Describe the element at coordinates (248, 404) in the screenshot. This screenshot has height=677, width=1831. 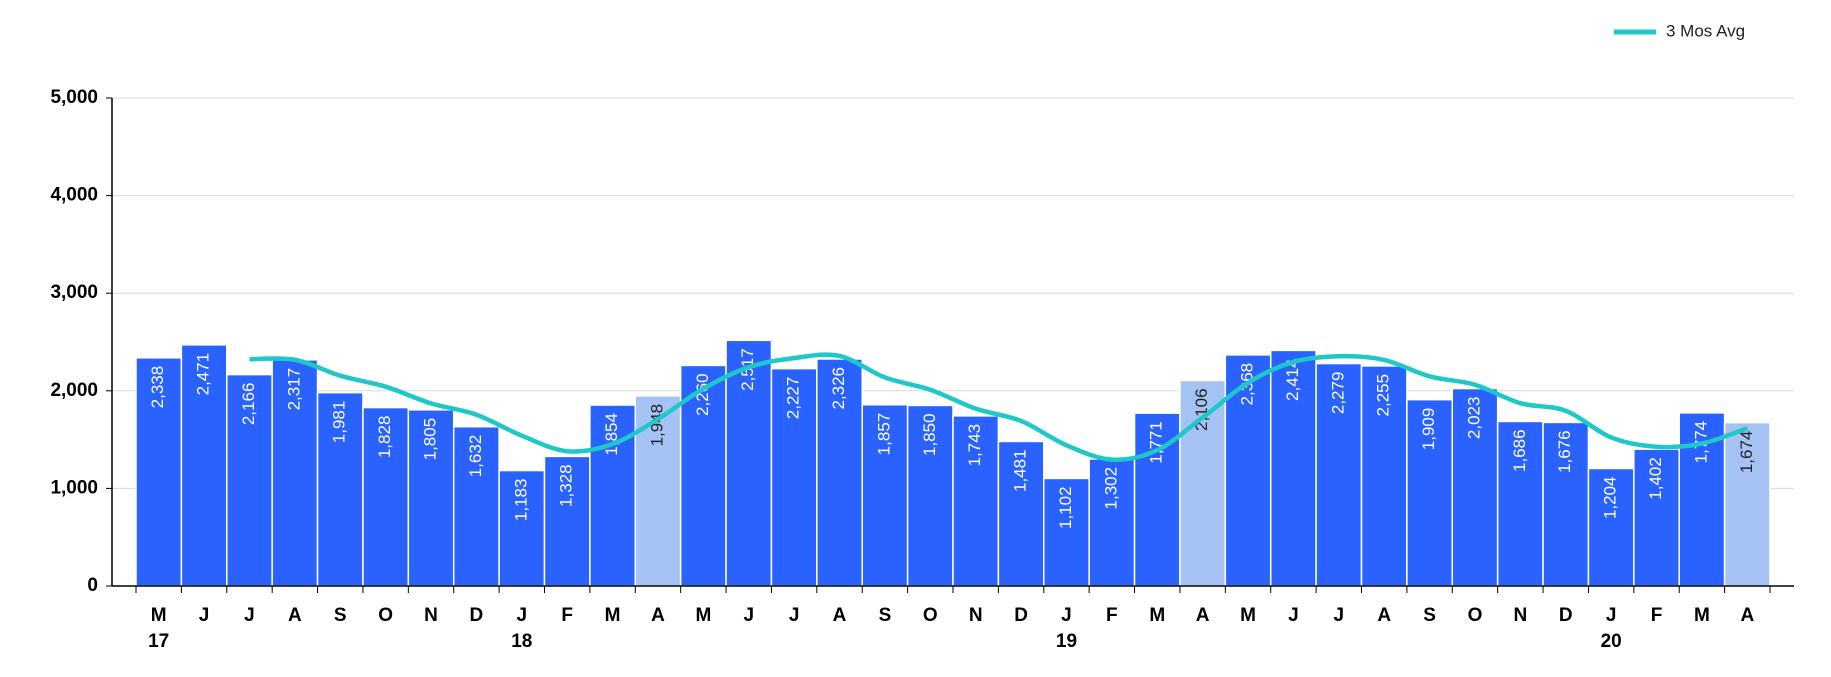
I see `value-label: 2,166` at that location.